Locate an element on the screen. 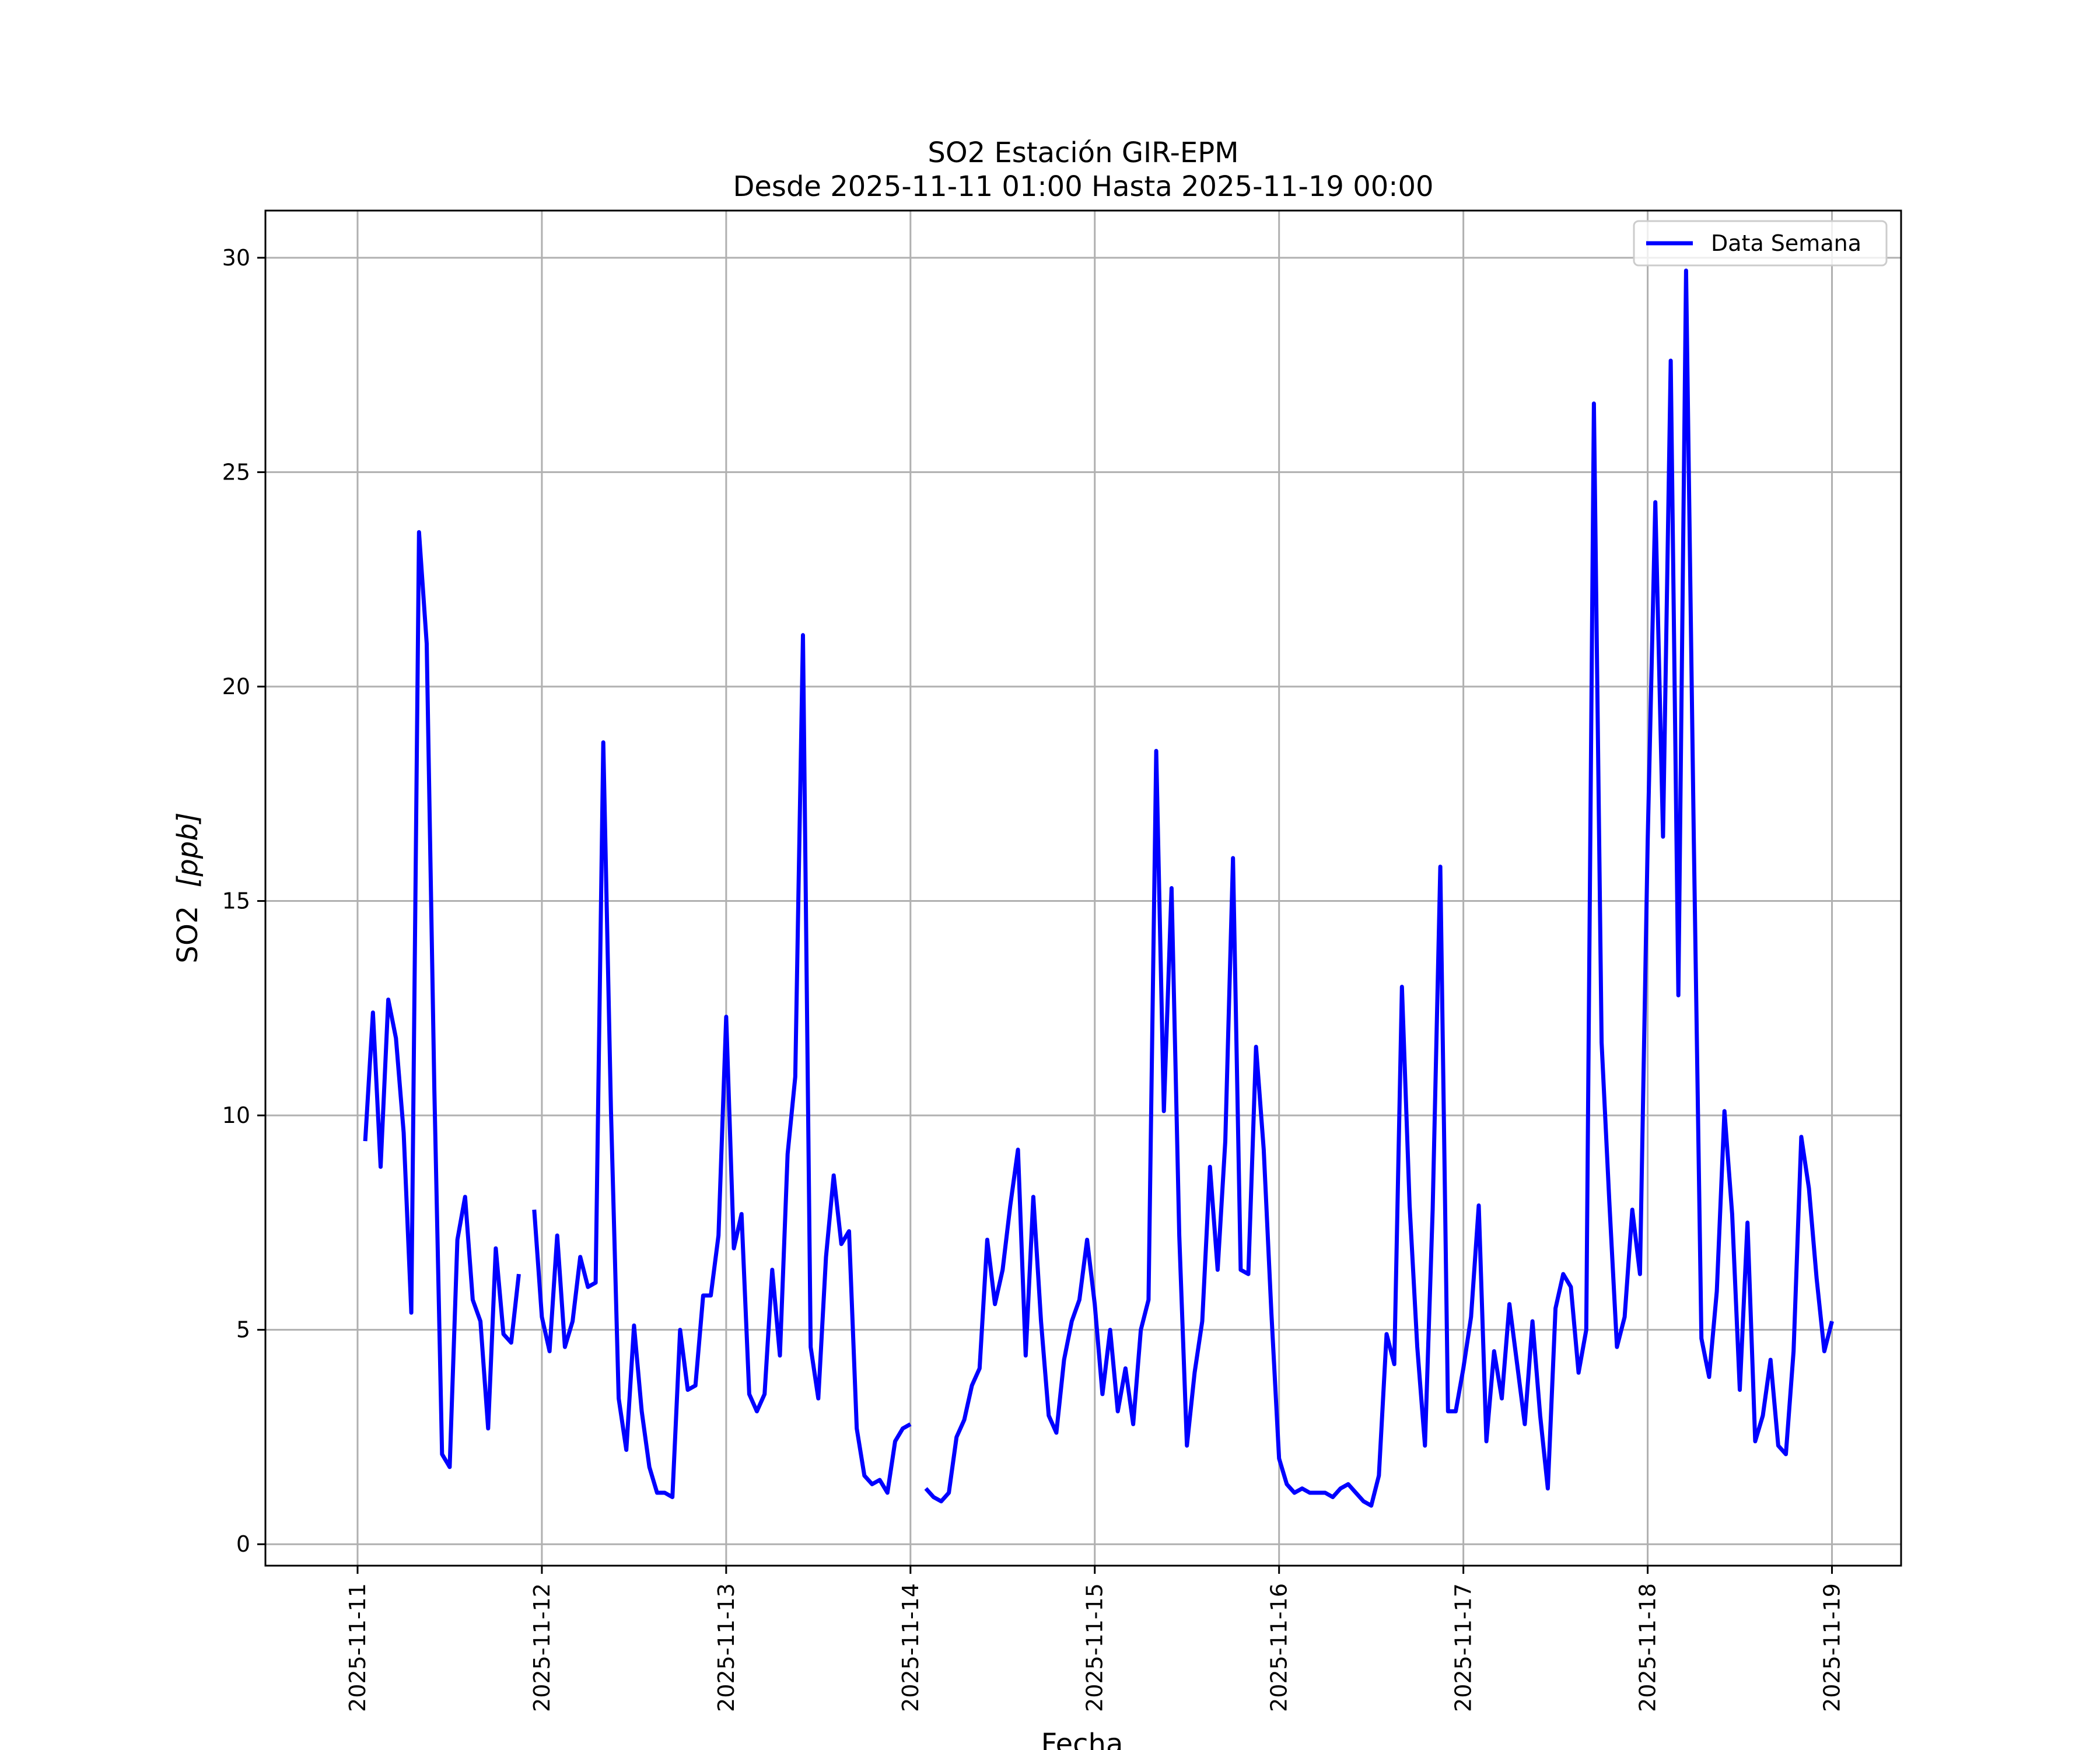 This screenshot has width=2100, height=1750. x-tick-label: 2025-11-13 is located at coordinates (726, 1647).